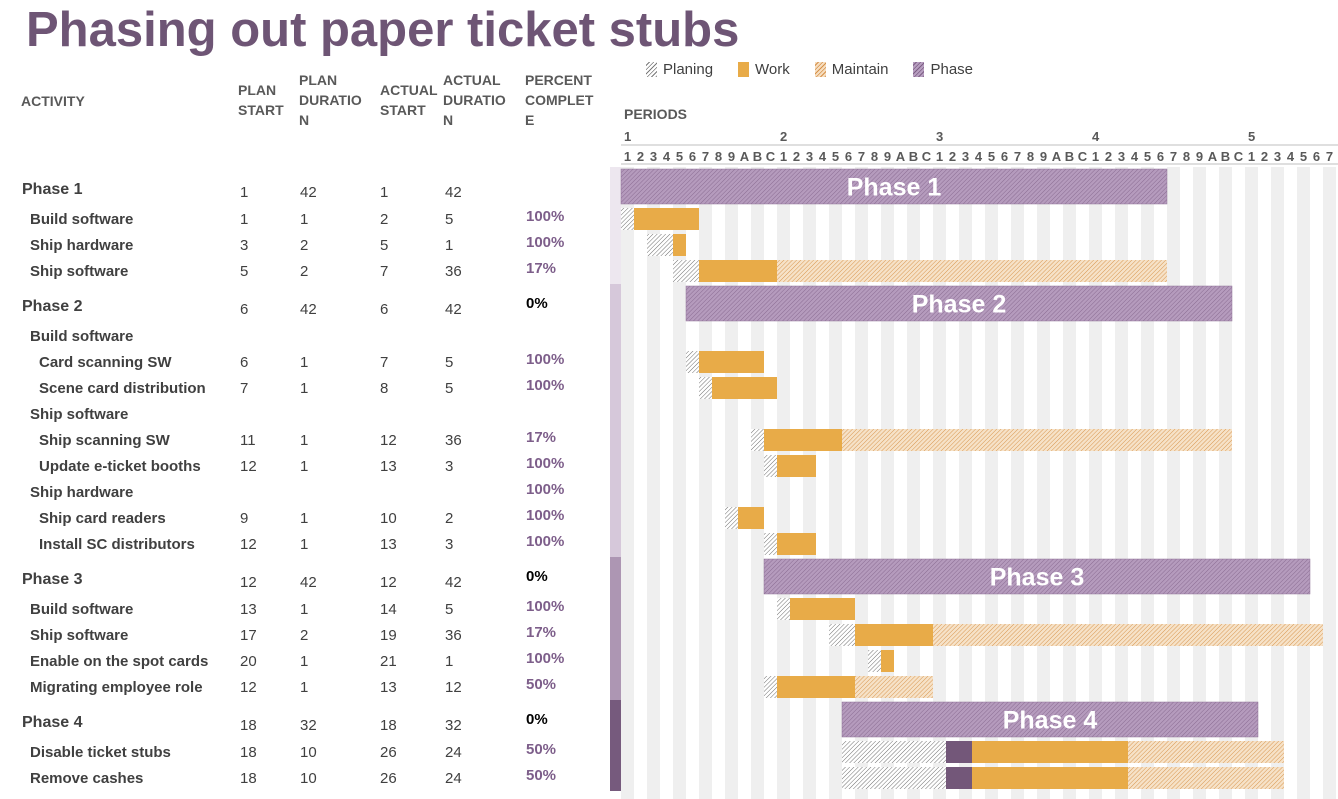 The height and width of the screenshot is (799, 1338). Describe the element at coordinates (305, 362) in the screenshot. I see `table-row: Card scanning SW 6 1 7 5 100%` at that location.